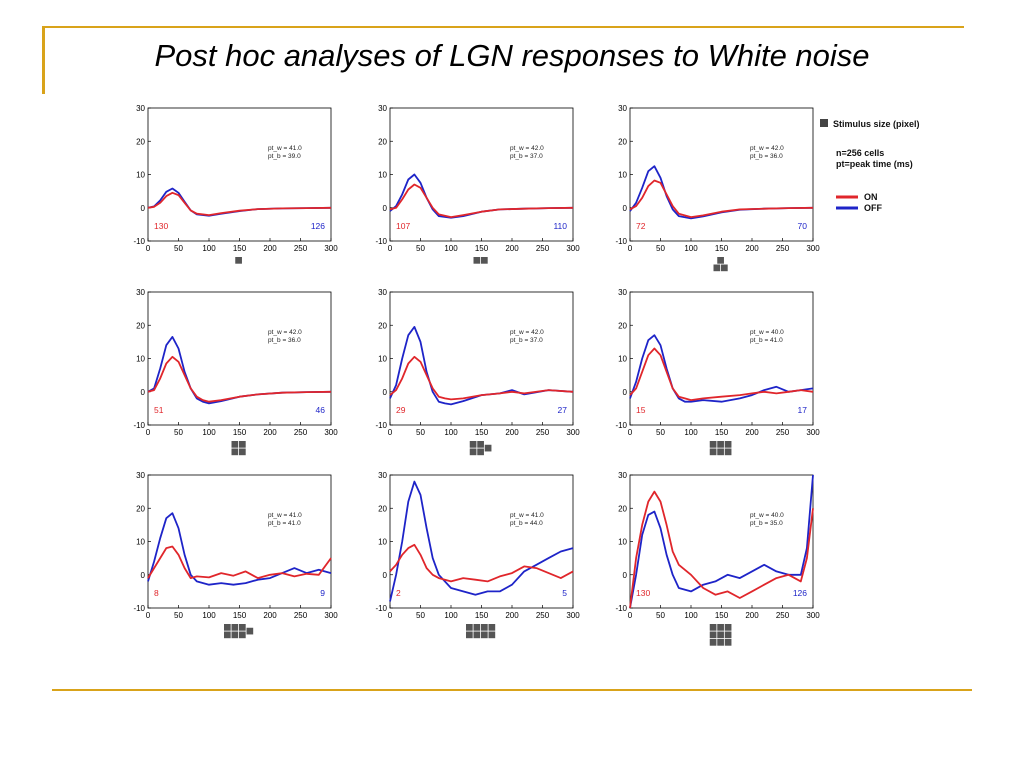 The width and height of the screenshot is (1024, 768). What do you see at coordinates (766, 523) in the screenshot?
I see `pt-black-label: pt_b = 35.0` at bounding box center [766, 523].